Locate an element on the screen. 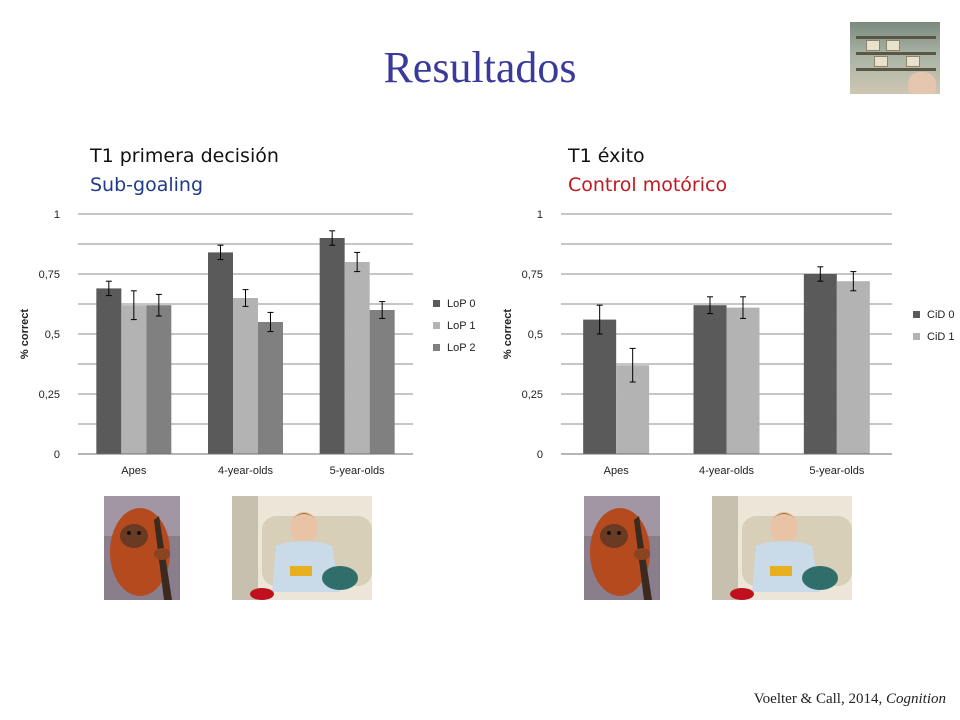 This screenshot has width=960, height=720. legend-label: LoP 1 is located at coordinates (461, 326).